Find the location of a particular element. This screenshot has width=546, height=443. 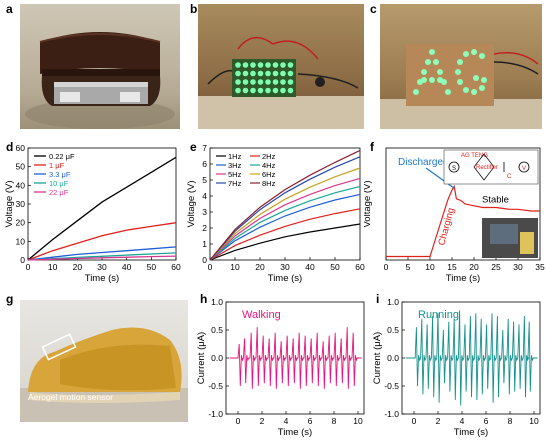

panel-letter-h: h is located at coordinates (204, 299).